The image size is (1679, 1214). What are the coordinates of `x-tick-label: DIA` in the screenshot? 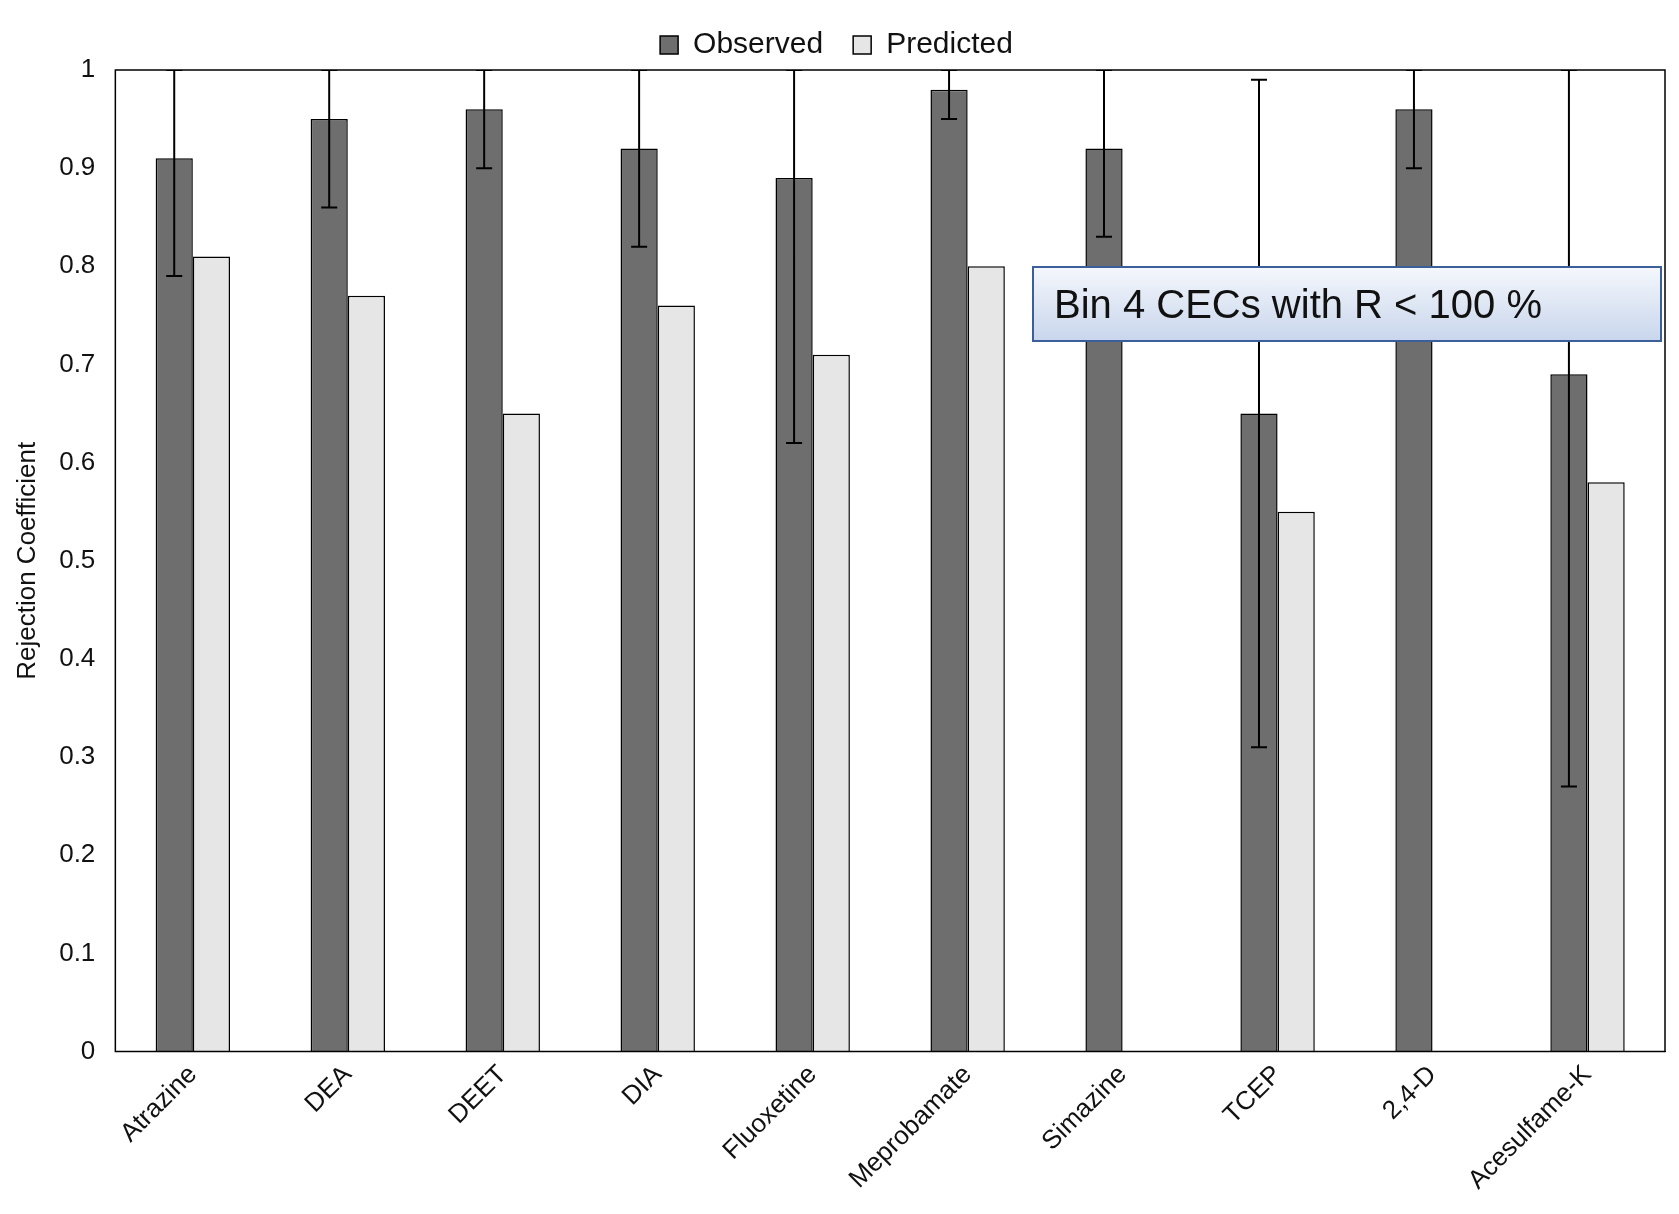 It's located at (641, 1084).